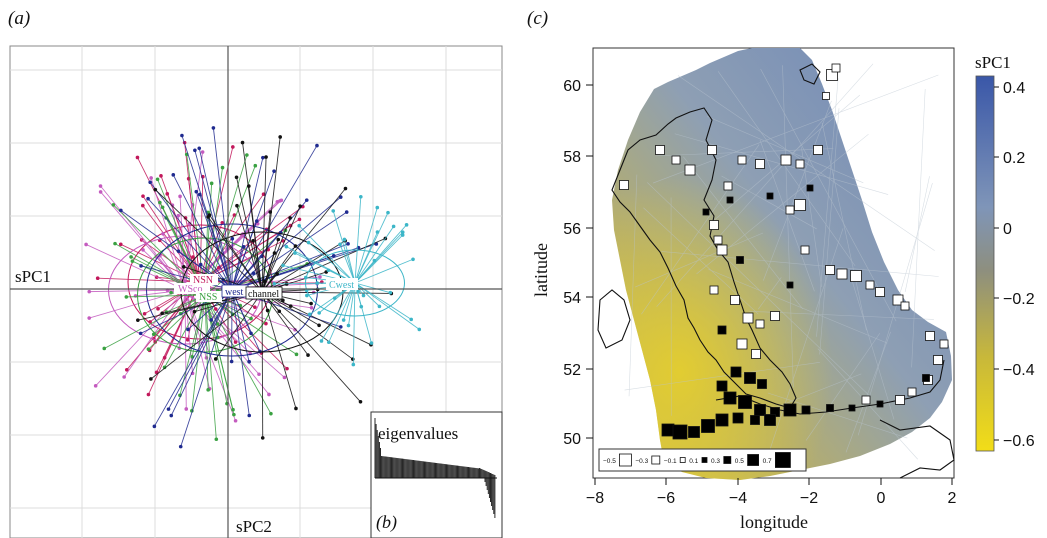 The height and width of the screenshot is (538, 1047). I want to click on group-label-nss: NSS, so click(208, 297).